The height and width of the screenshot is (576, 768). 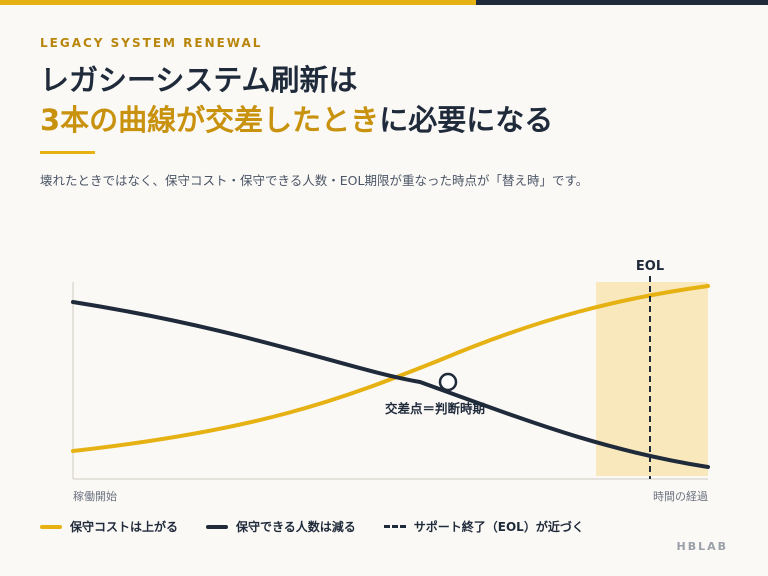 What do you see at coordinates (51, 526) in the screenshot?
I see `legend-swatch-cost` at bounding box center [51, 526].